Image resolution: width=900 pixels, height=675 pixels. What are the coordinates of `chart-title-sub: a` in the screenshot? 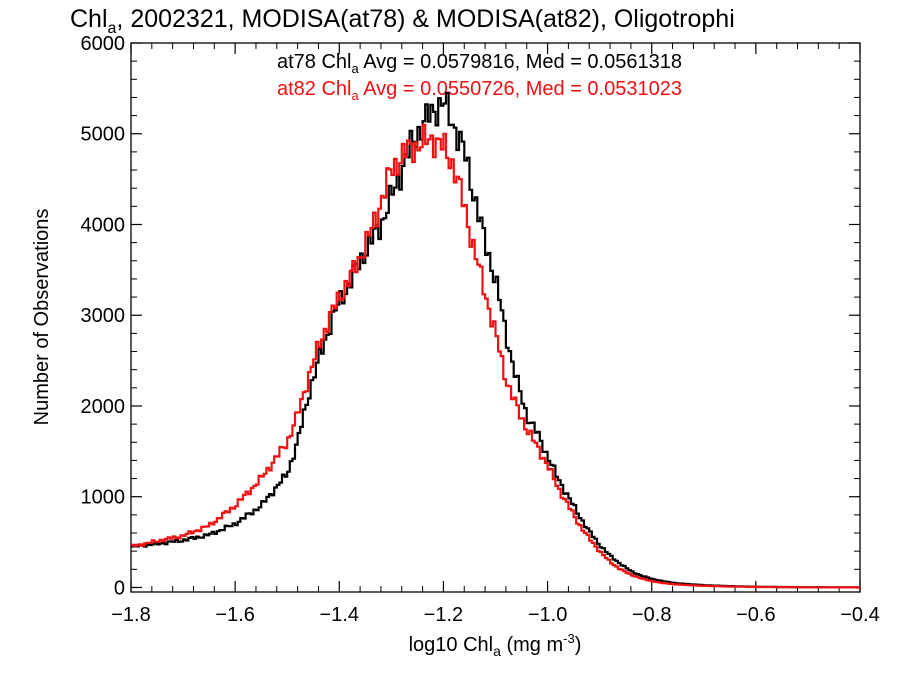 It's located at (112, 28).